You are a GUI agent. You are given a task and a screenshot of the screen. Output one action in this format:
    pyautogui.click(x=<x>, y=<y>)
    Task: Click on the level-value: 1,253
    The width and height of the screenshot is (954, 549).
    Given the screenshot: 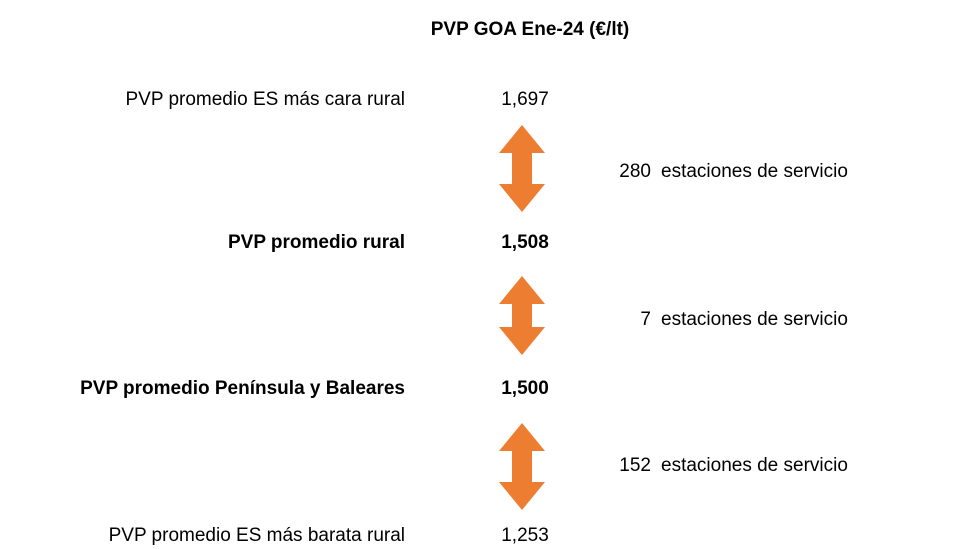 What is the action you would take?
    pyautogui.click(x=525, y=535)
    